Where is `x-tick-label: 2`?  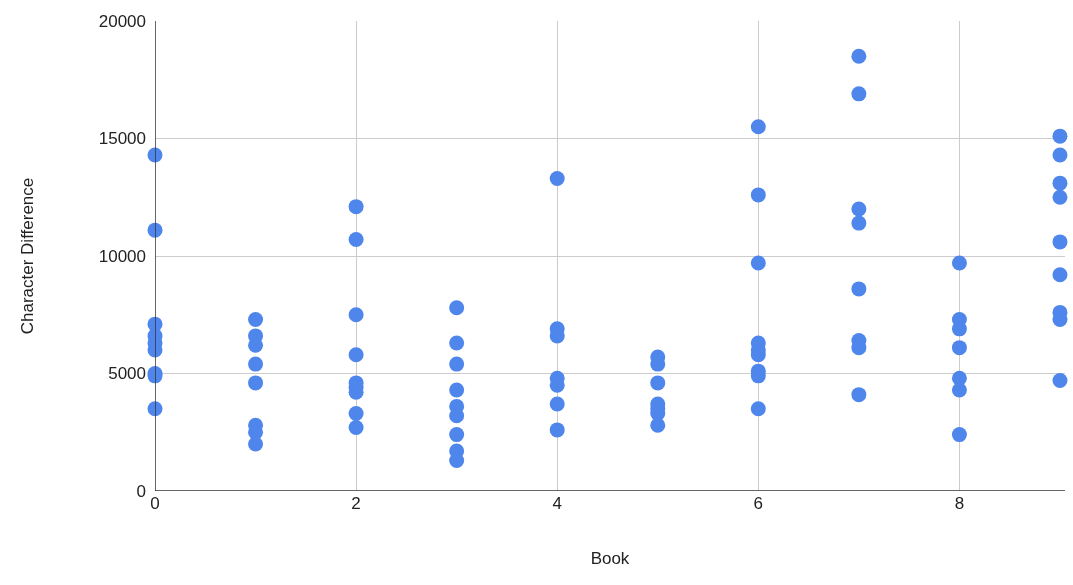 x-tick-label: 2 is located at coordinates (356, 503).